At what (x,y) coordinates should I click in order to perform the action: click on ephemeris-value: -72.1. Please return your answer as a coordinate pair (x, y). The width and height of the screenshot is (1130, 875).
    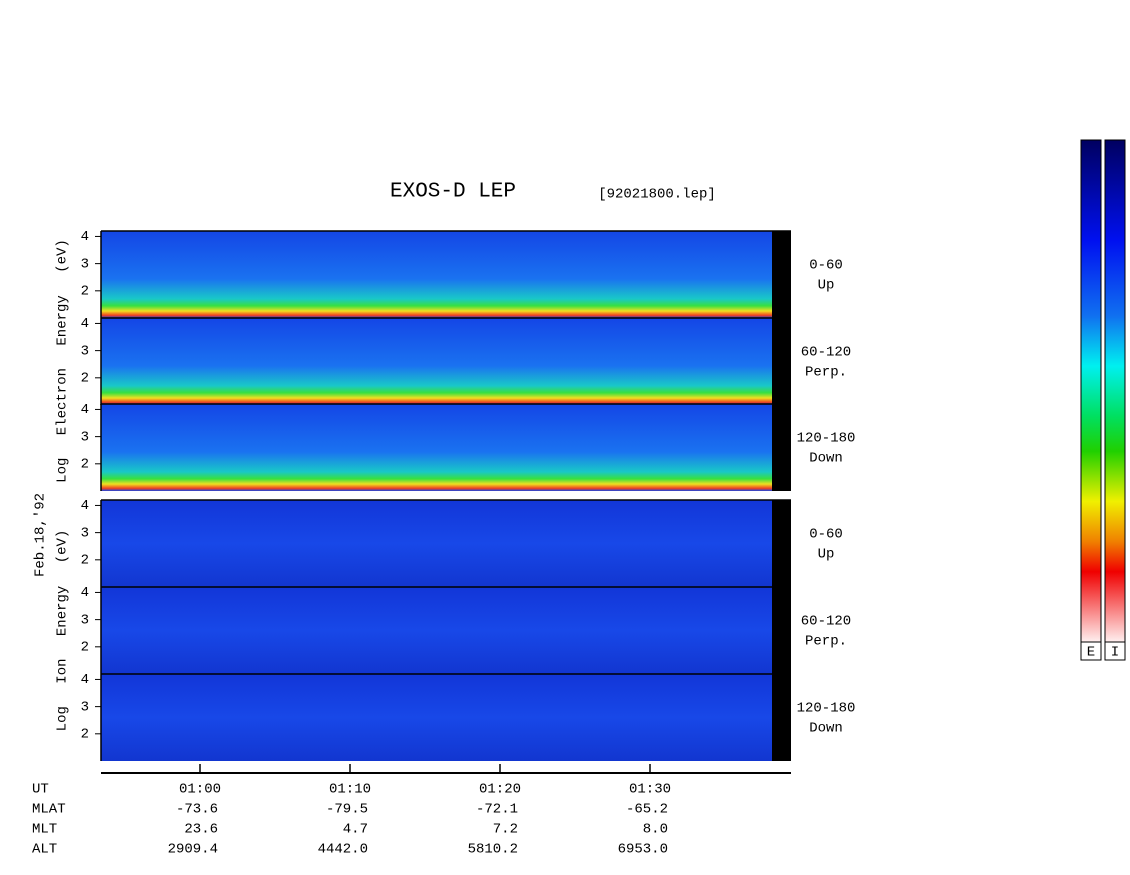
    Looking at the image, I should click on (497, 810).